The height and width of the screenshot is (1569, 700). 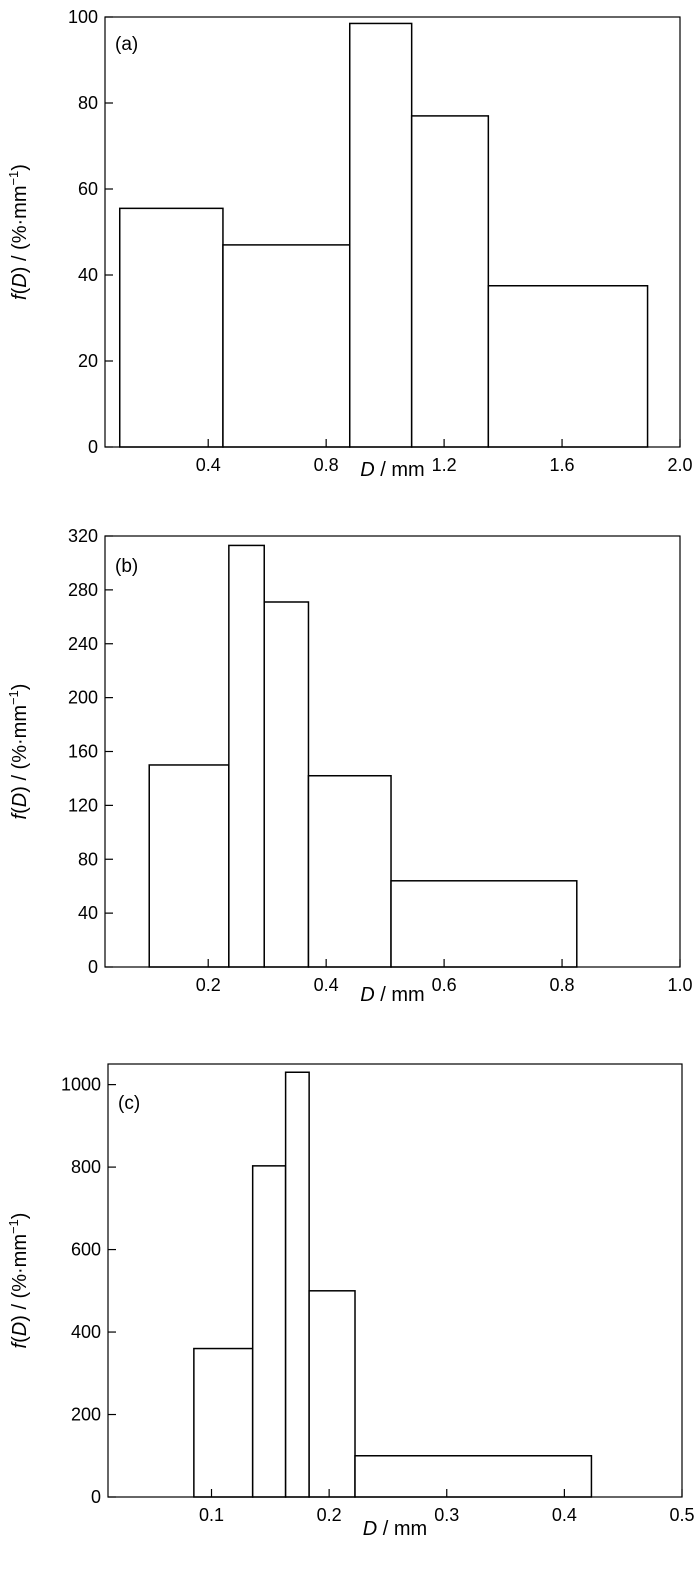 I want to click on x-tick-label: 0.1, so click(x=211, y=1515).